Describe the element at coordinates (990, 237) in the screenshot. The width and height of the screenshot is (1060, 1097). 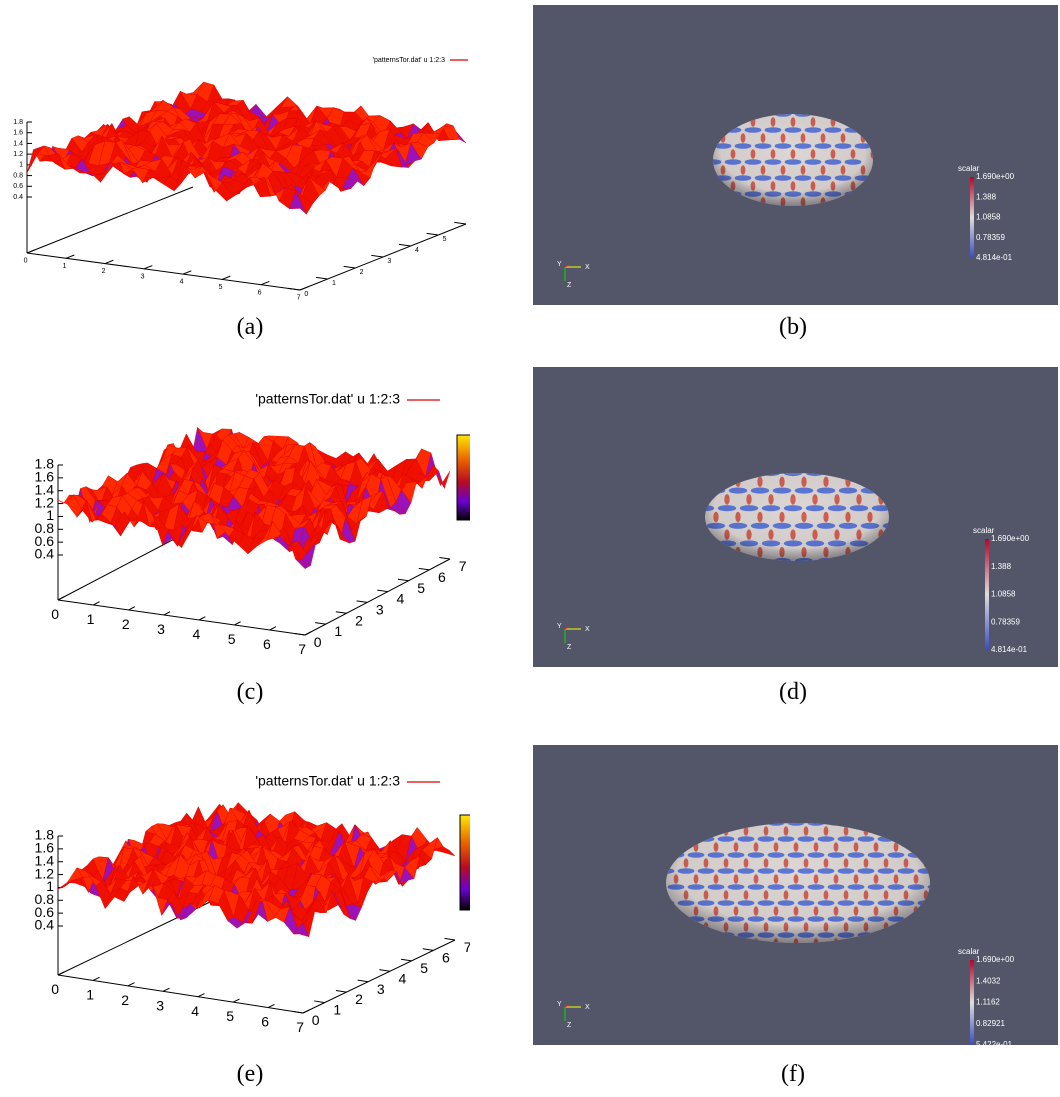
I see `colorbar-label: 0.78359` at that location.